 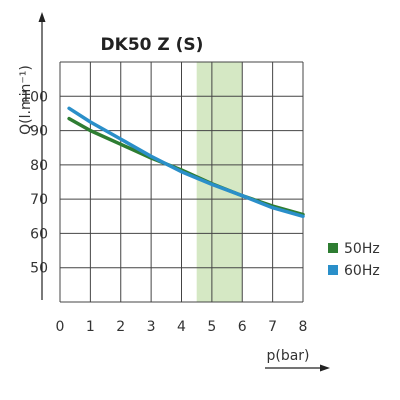 What do you see at coordinates (42, 17) in the screenshot?
I see `y-axis-arrowhead` at bounding box center [42, 17].